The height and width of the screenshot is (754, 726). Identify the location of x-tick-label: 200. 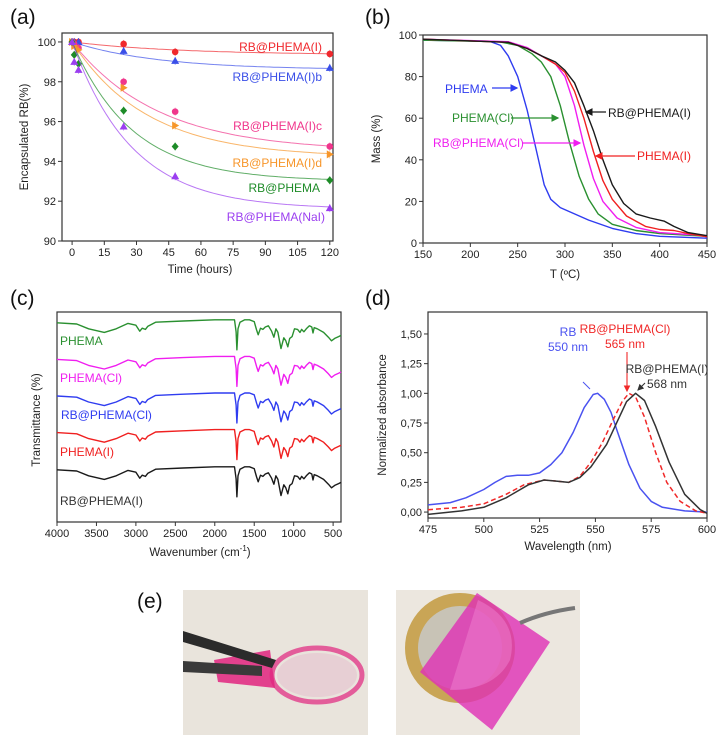
(470, 255).